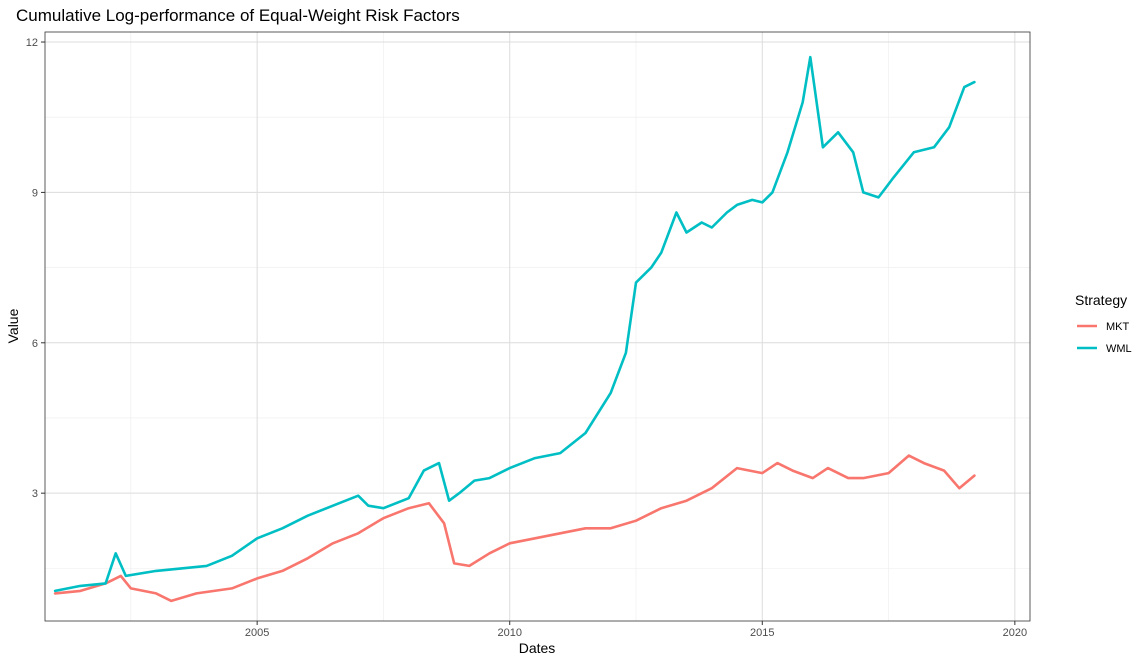 Image resolution: width=1148 pixels, height=663 pixels. What do you see at coordinates (1015, 633) in the screenshot?
I see `x-tick-label: 2020` at bounding box center [1015, 633].